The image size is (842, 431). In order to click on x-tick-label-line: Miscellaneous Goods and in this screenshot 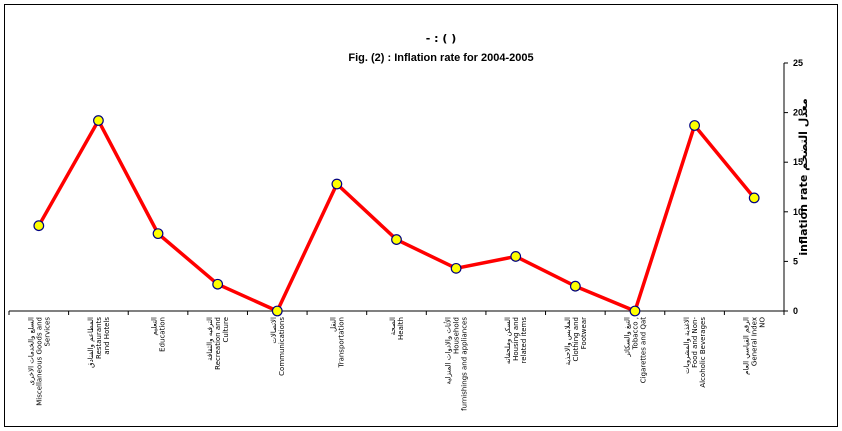, I will do `click(39, 361)`.